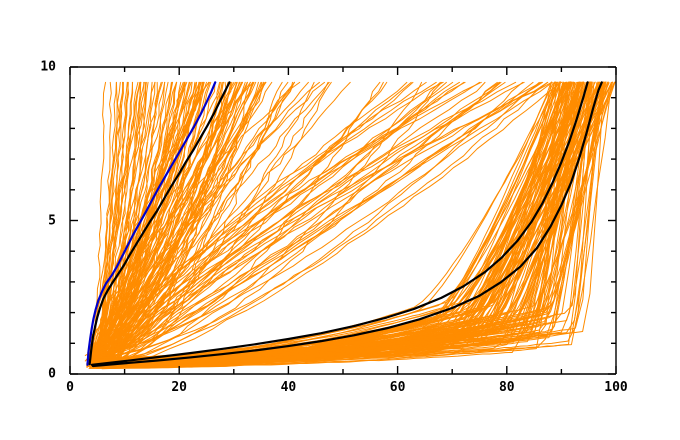  What do you see at coordinates (52, 220) in the screenshot?
I see `y-tick-label-5: 5` at bounding box center [52, 220].